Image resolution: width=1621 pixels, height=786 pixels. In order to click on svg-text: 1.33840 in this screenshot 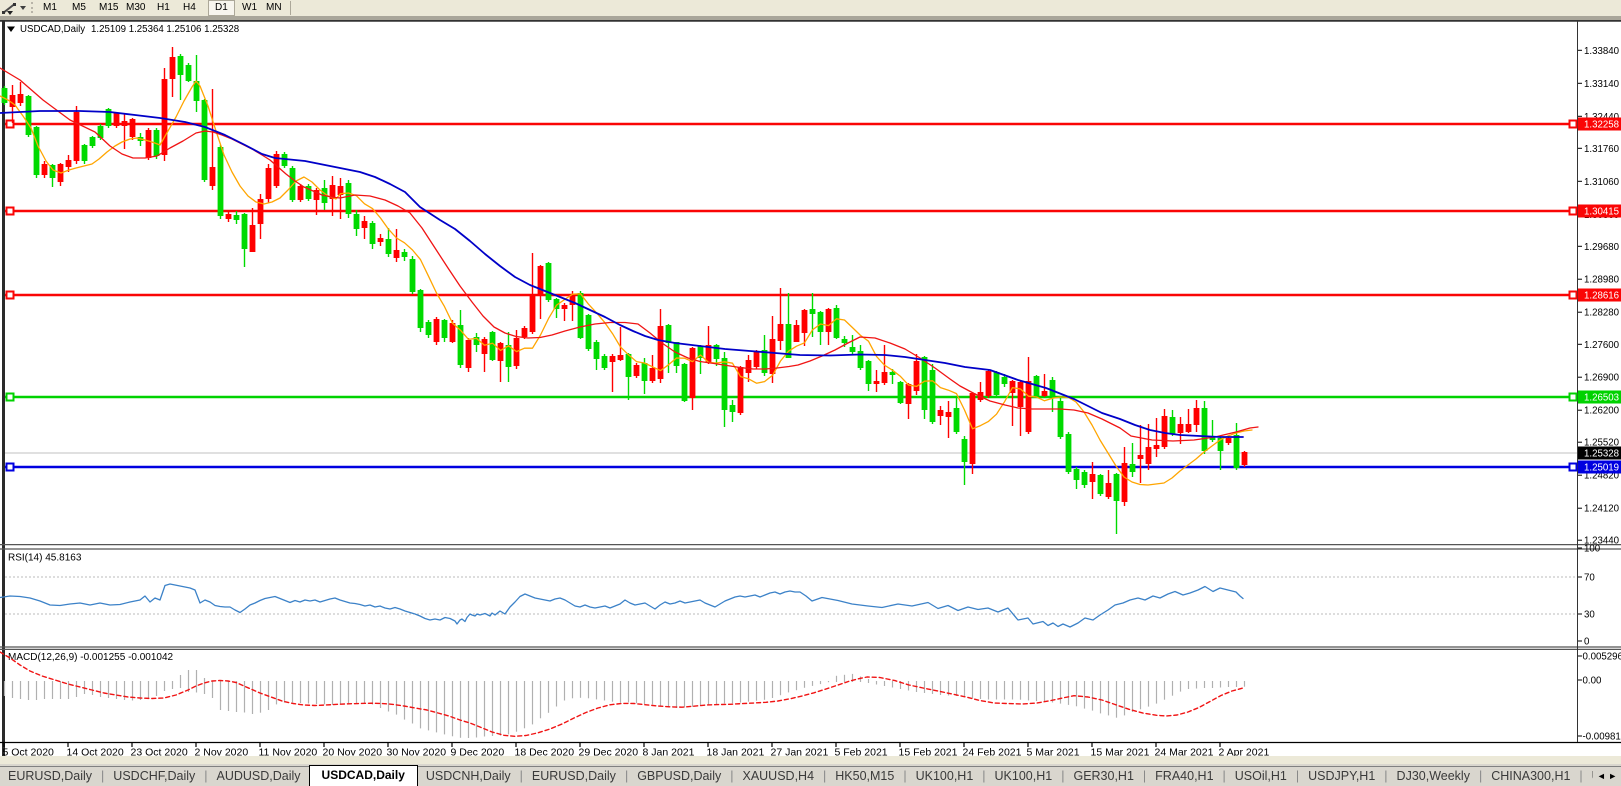, I will do `click(1602, 51)`.